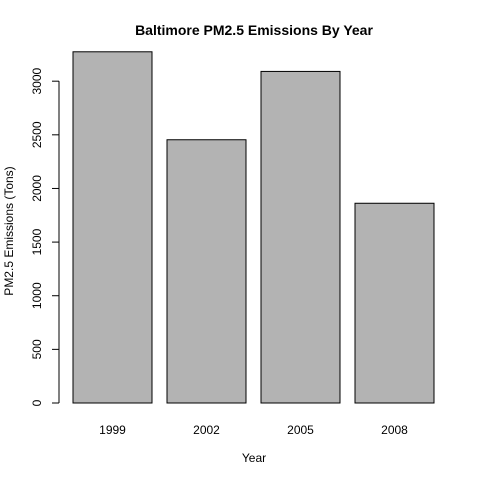 The image size is (480, 480). What do you see at coordinates (206, 430) in the screenshot?
I see `x-tick-label: 2002` at bounding box center [206, 430].